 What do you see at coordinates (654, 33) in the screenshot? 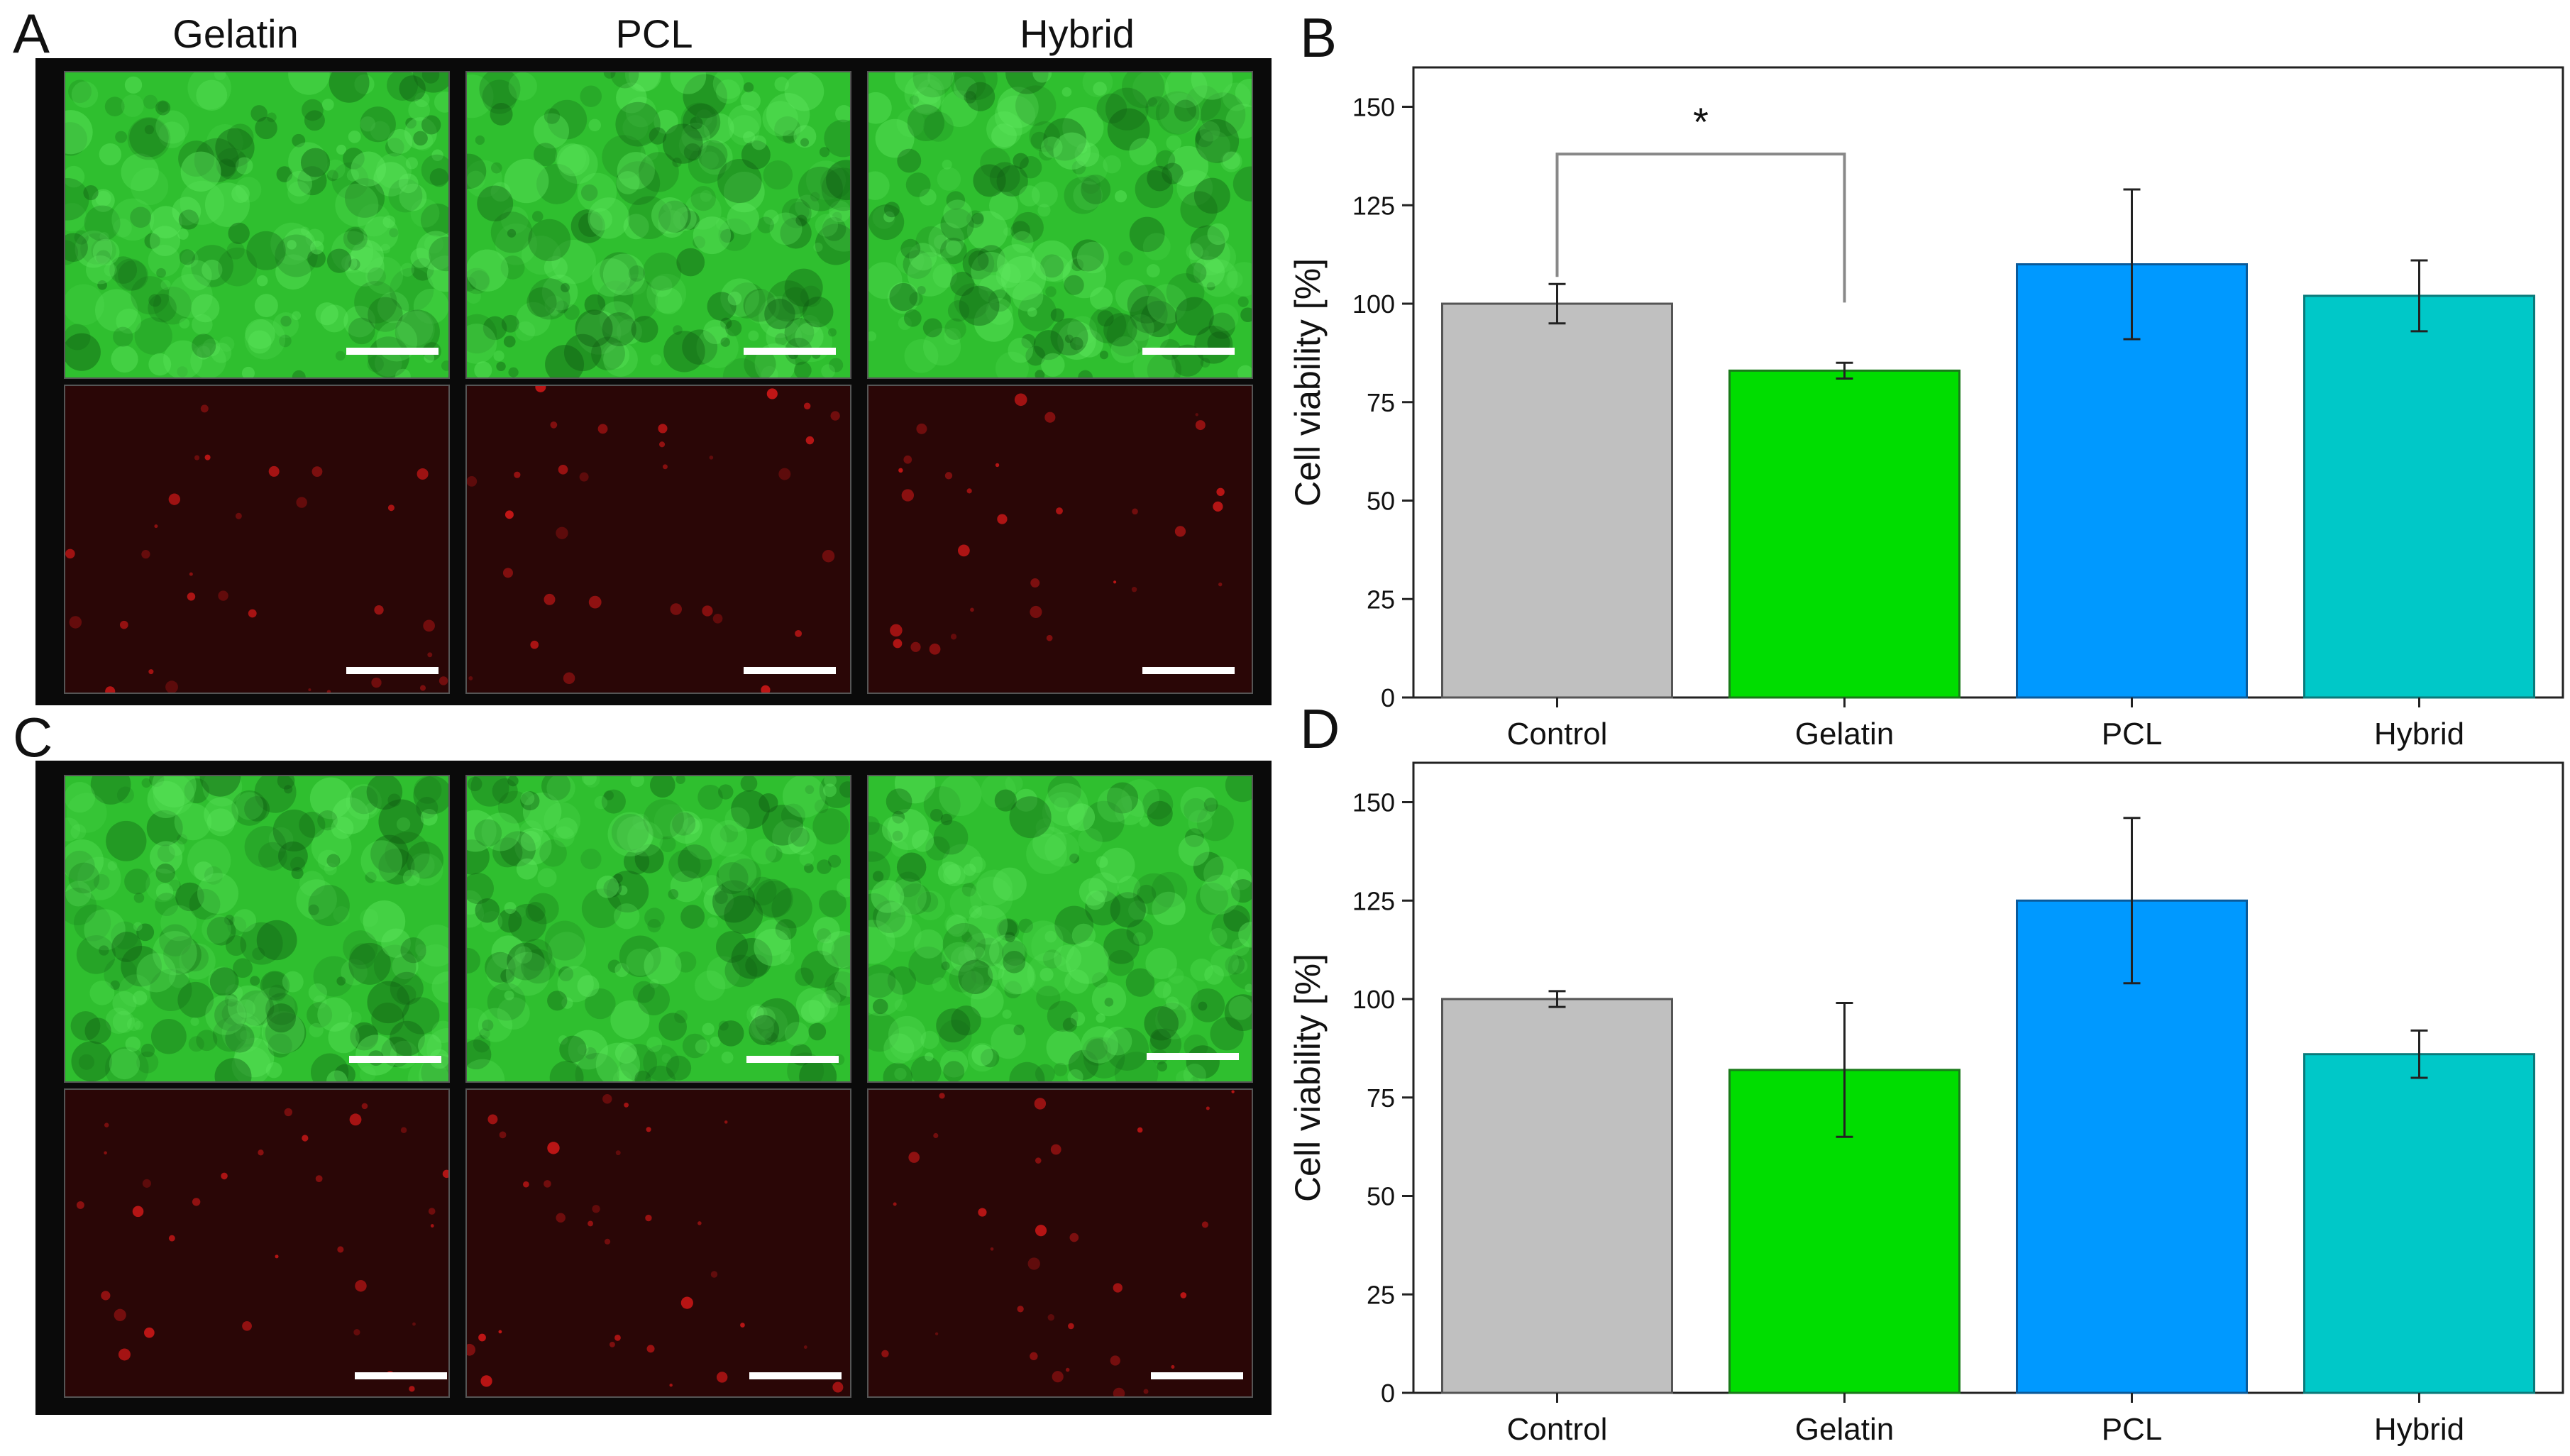
I see `header-pcl: PCL` at bounding box center [654, 33].